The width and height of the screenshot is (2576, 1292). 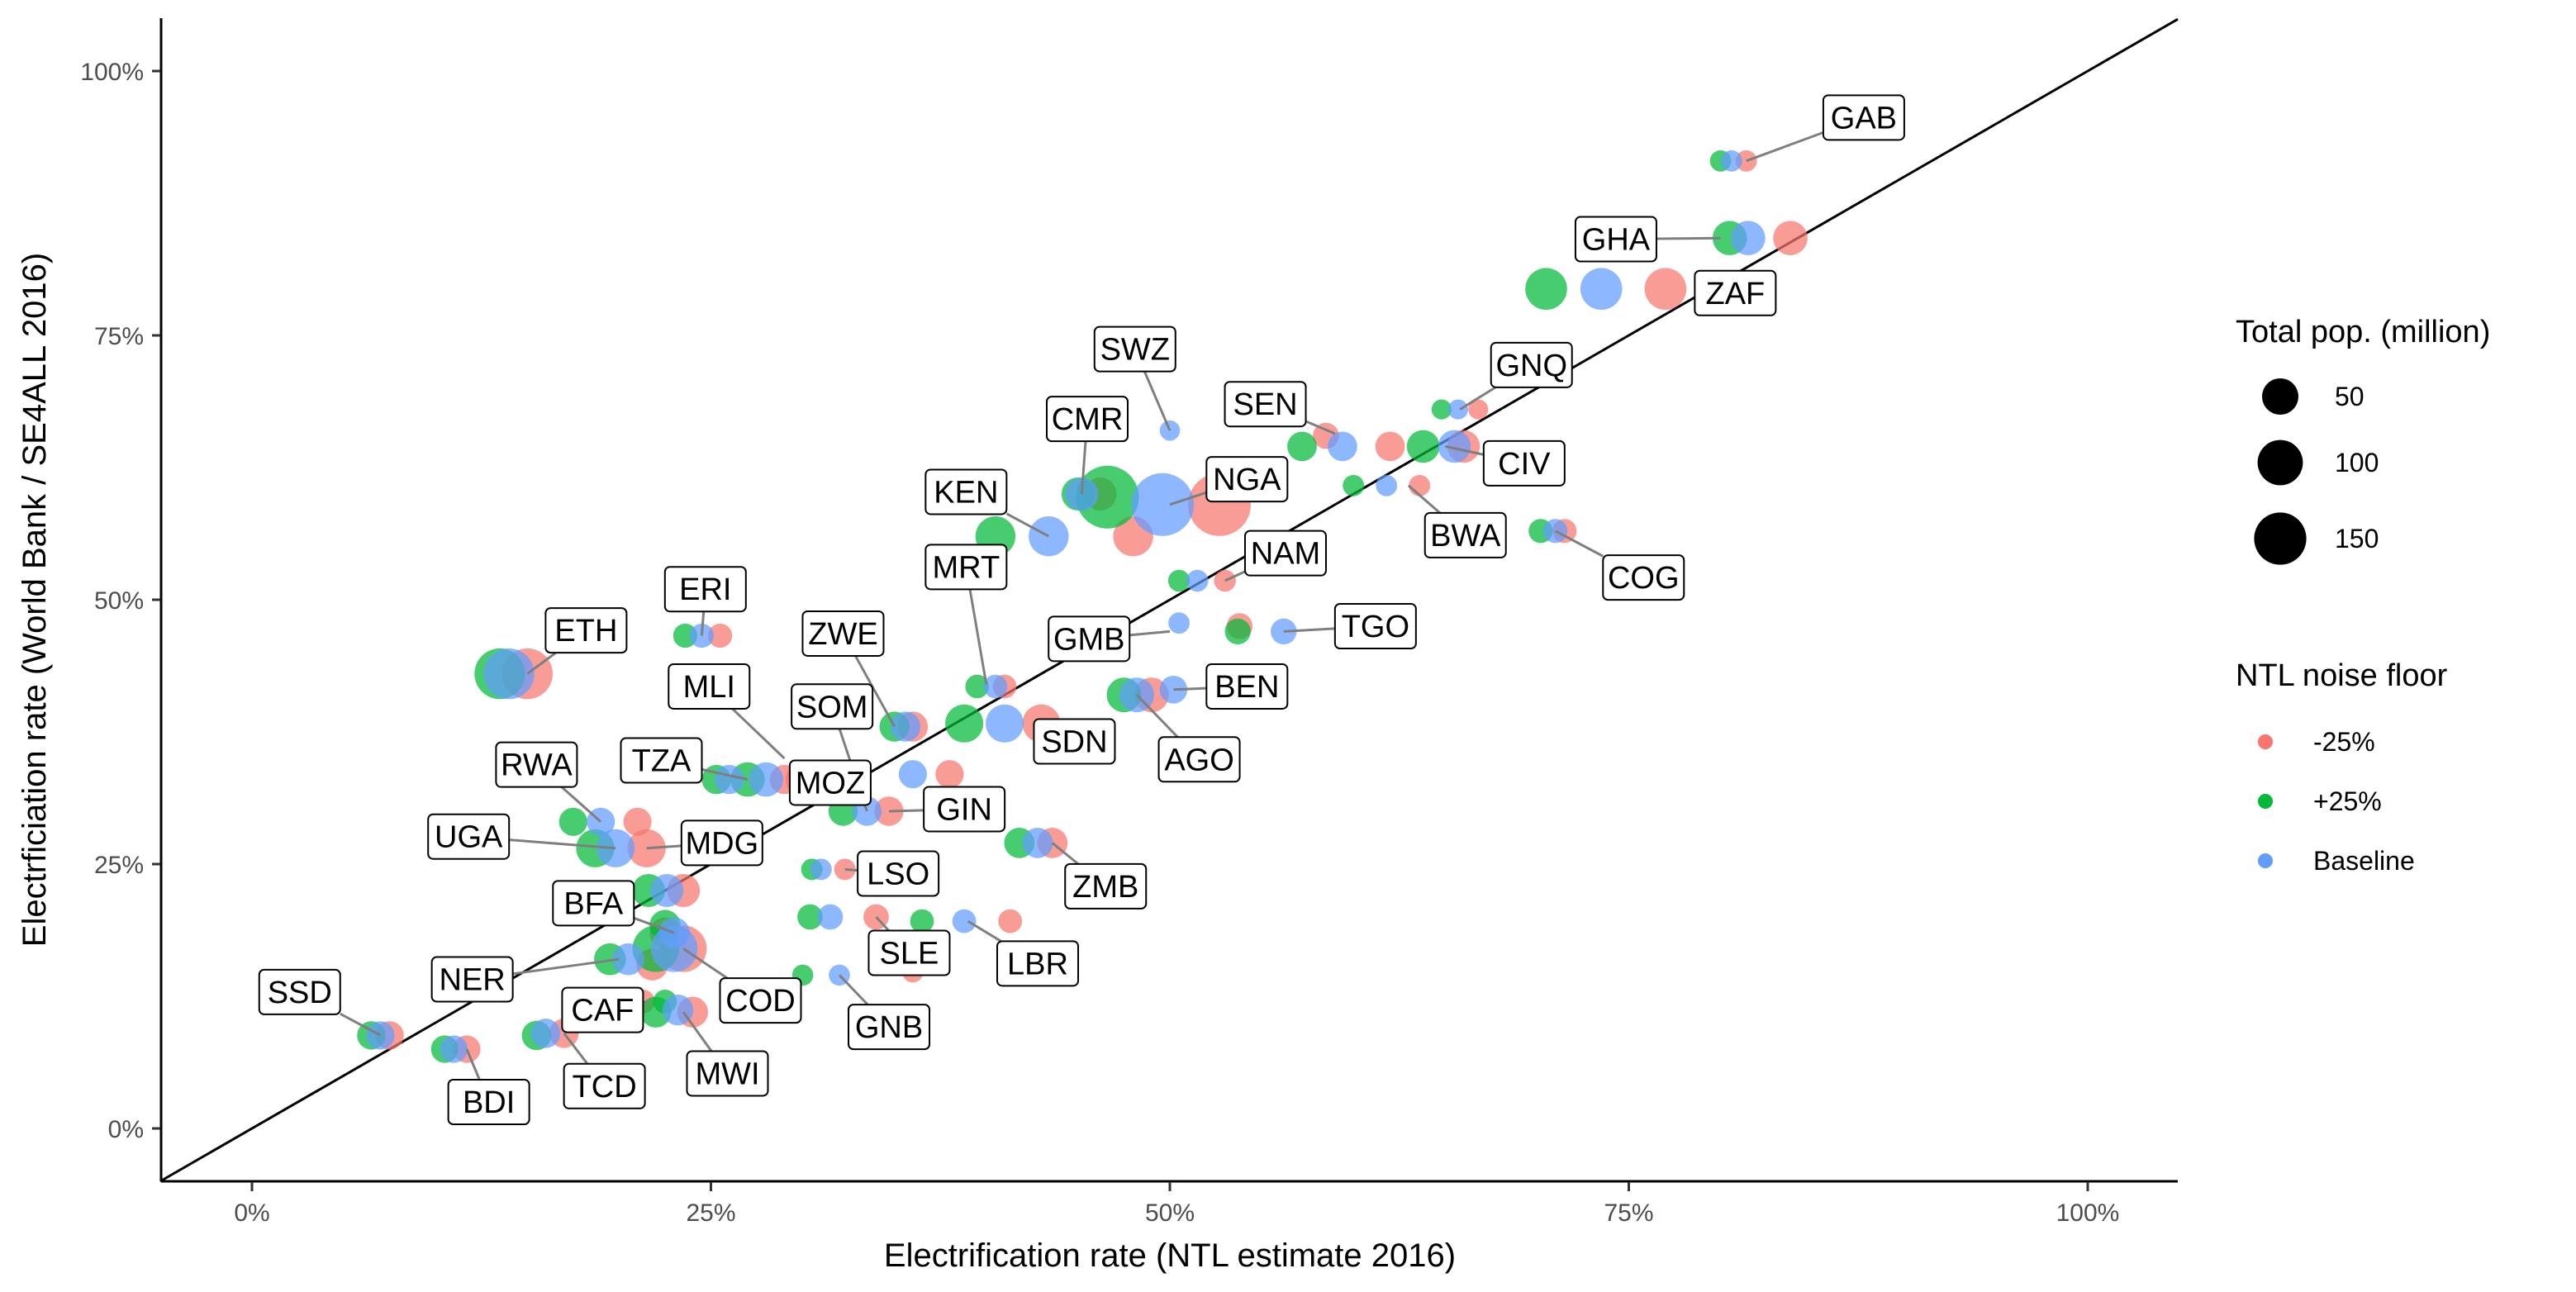 I want to click on country-label-tcd: TCD, so click(x=604, y=1070).